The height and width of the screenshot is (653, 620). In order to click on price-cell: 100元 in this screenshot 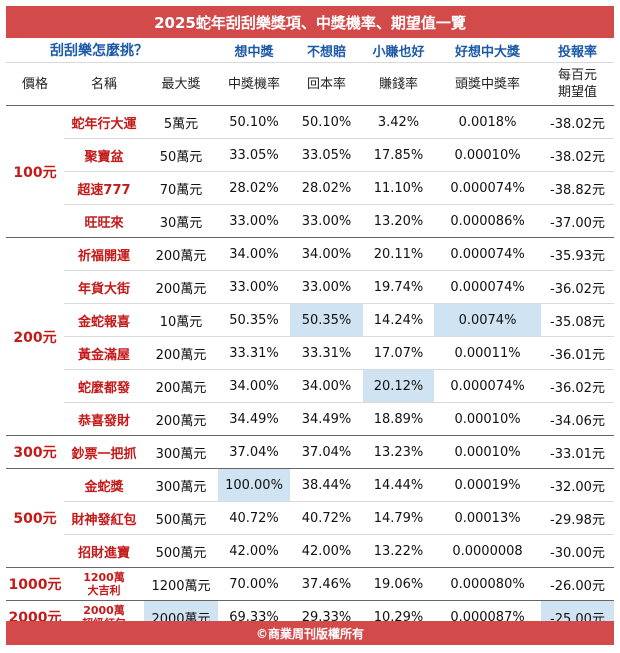, I will do `click(35, 171)`.